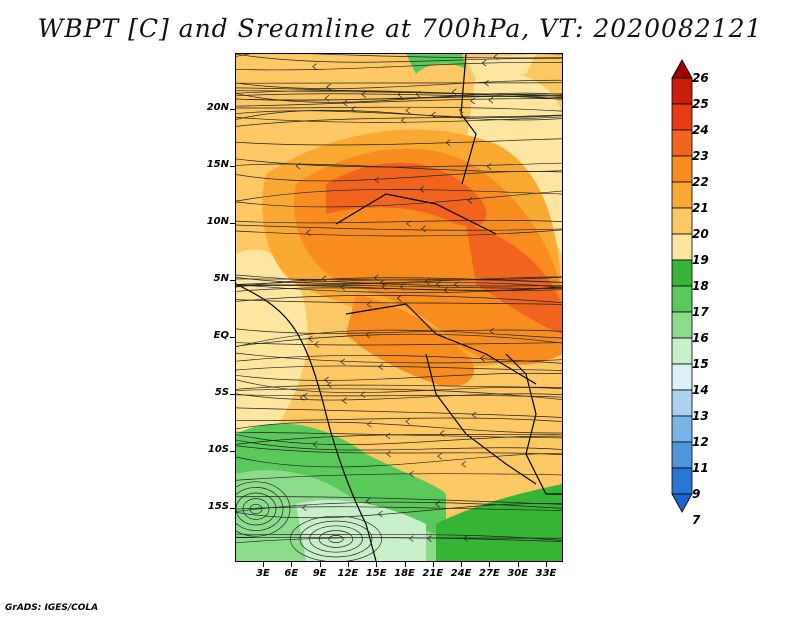  Describe the element at coordinates (348, 573) in the screenshot. I see `lon-label: 12E` at that location.